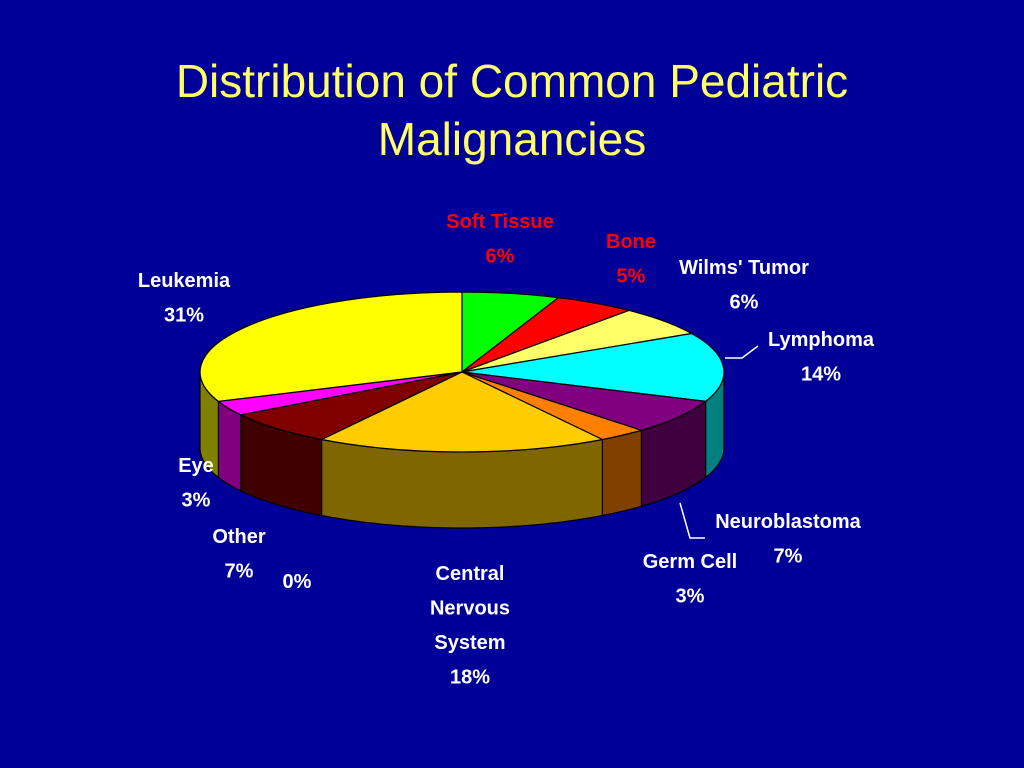 This screenshot has height=768, width=1024. What do you see at coordinates (690, 579) in the screenshot?
I see `label-germ-cell: Germ Cell 3%` at bounding box center [690, 579].